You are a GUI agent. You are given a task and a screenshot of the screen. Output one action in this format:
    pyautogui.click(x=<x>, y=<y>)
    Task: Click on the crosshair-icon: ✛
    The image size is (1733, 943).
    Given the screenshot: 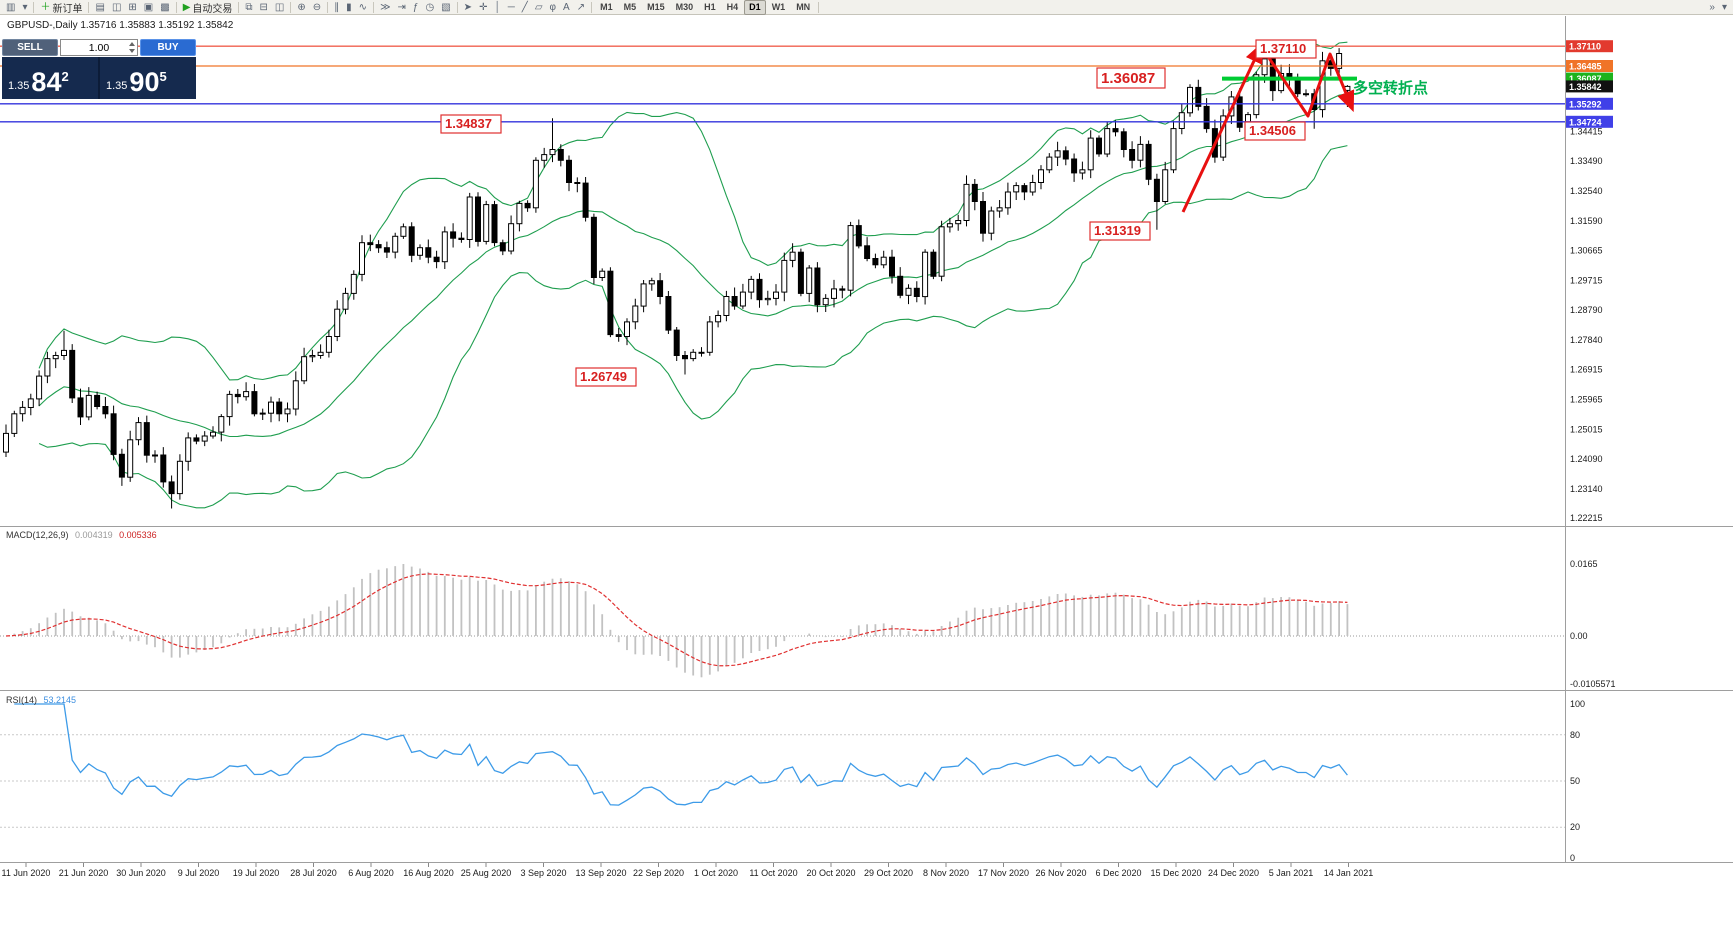 What is the action you would take?
    pyautogui.click(x=483, y=7)
    